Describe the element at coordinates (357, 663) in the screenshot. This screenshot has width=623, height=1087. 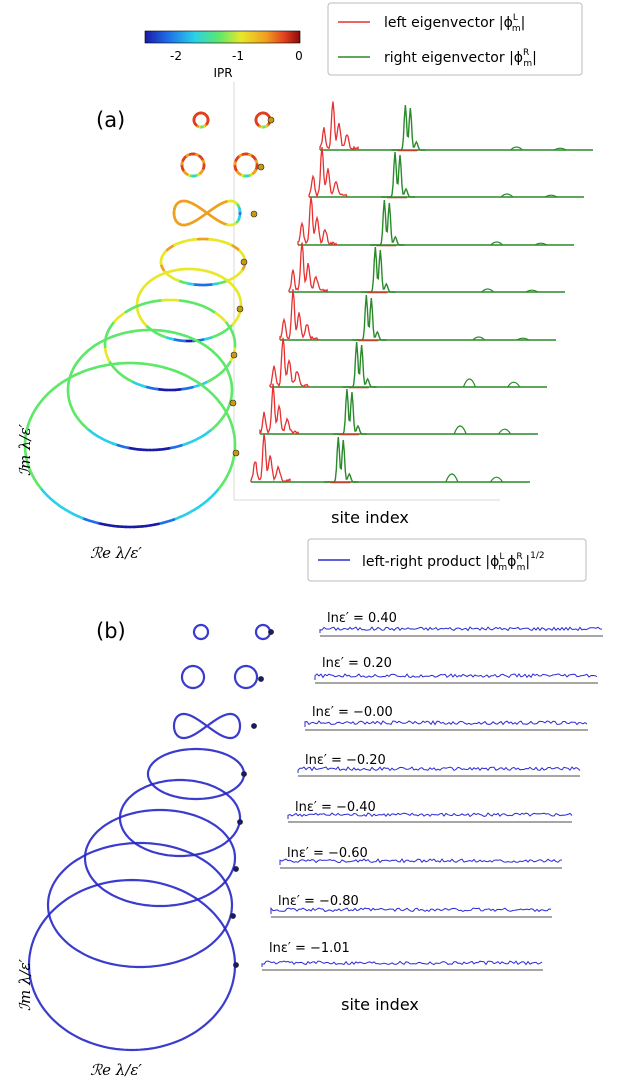
I see `ln-eps-label: lnε′ = 0.20` at that location.